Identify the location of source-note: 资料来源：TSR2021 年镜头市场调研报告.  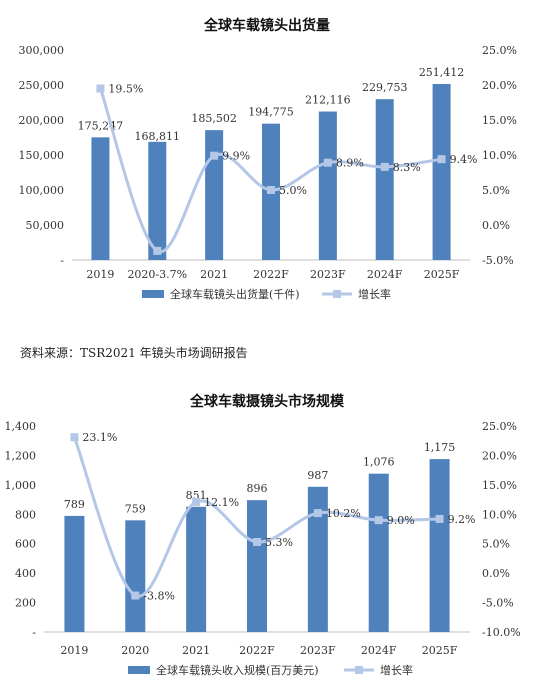
(134, 353).